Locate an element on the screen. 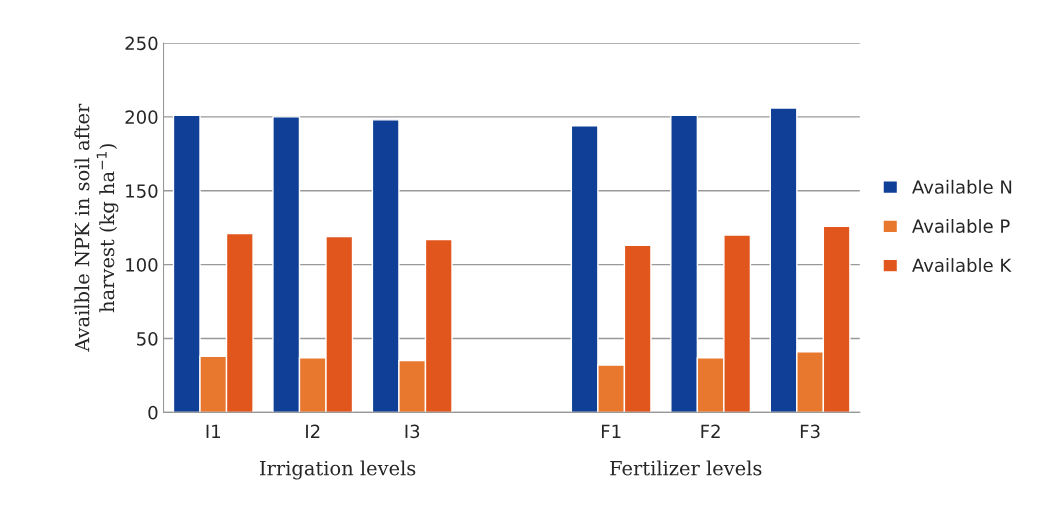  legend-label: Available N is located at coordinates (962, 186).